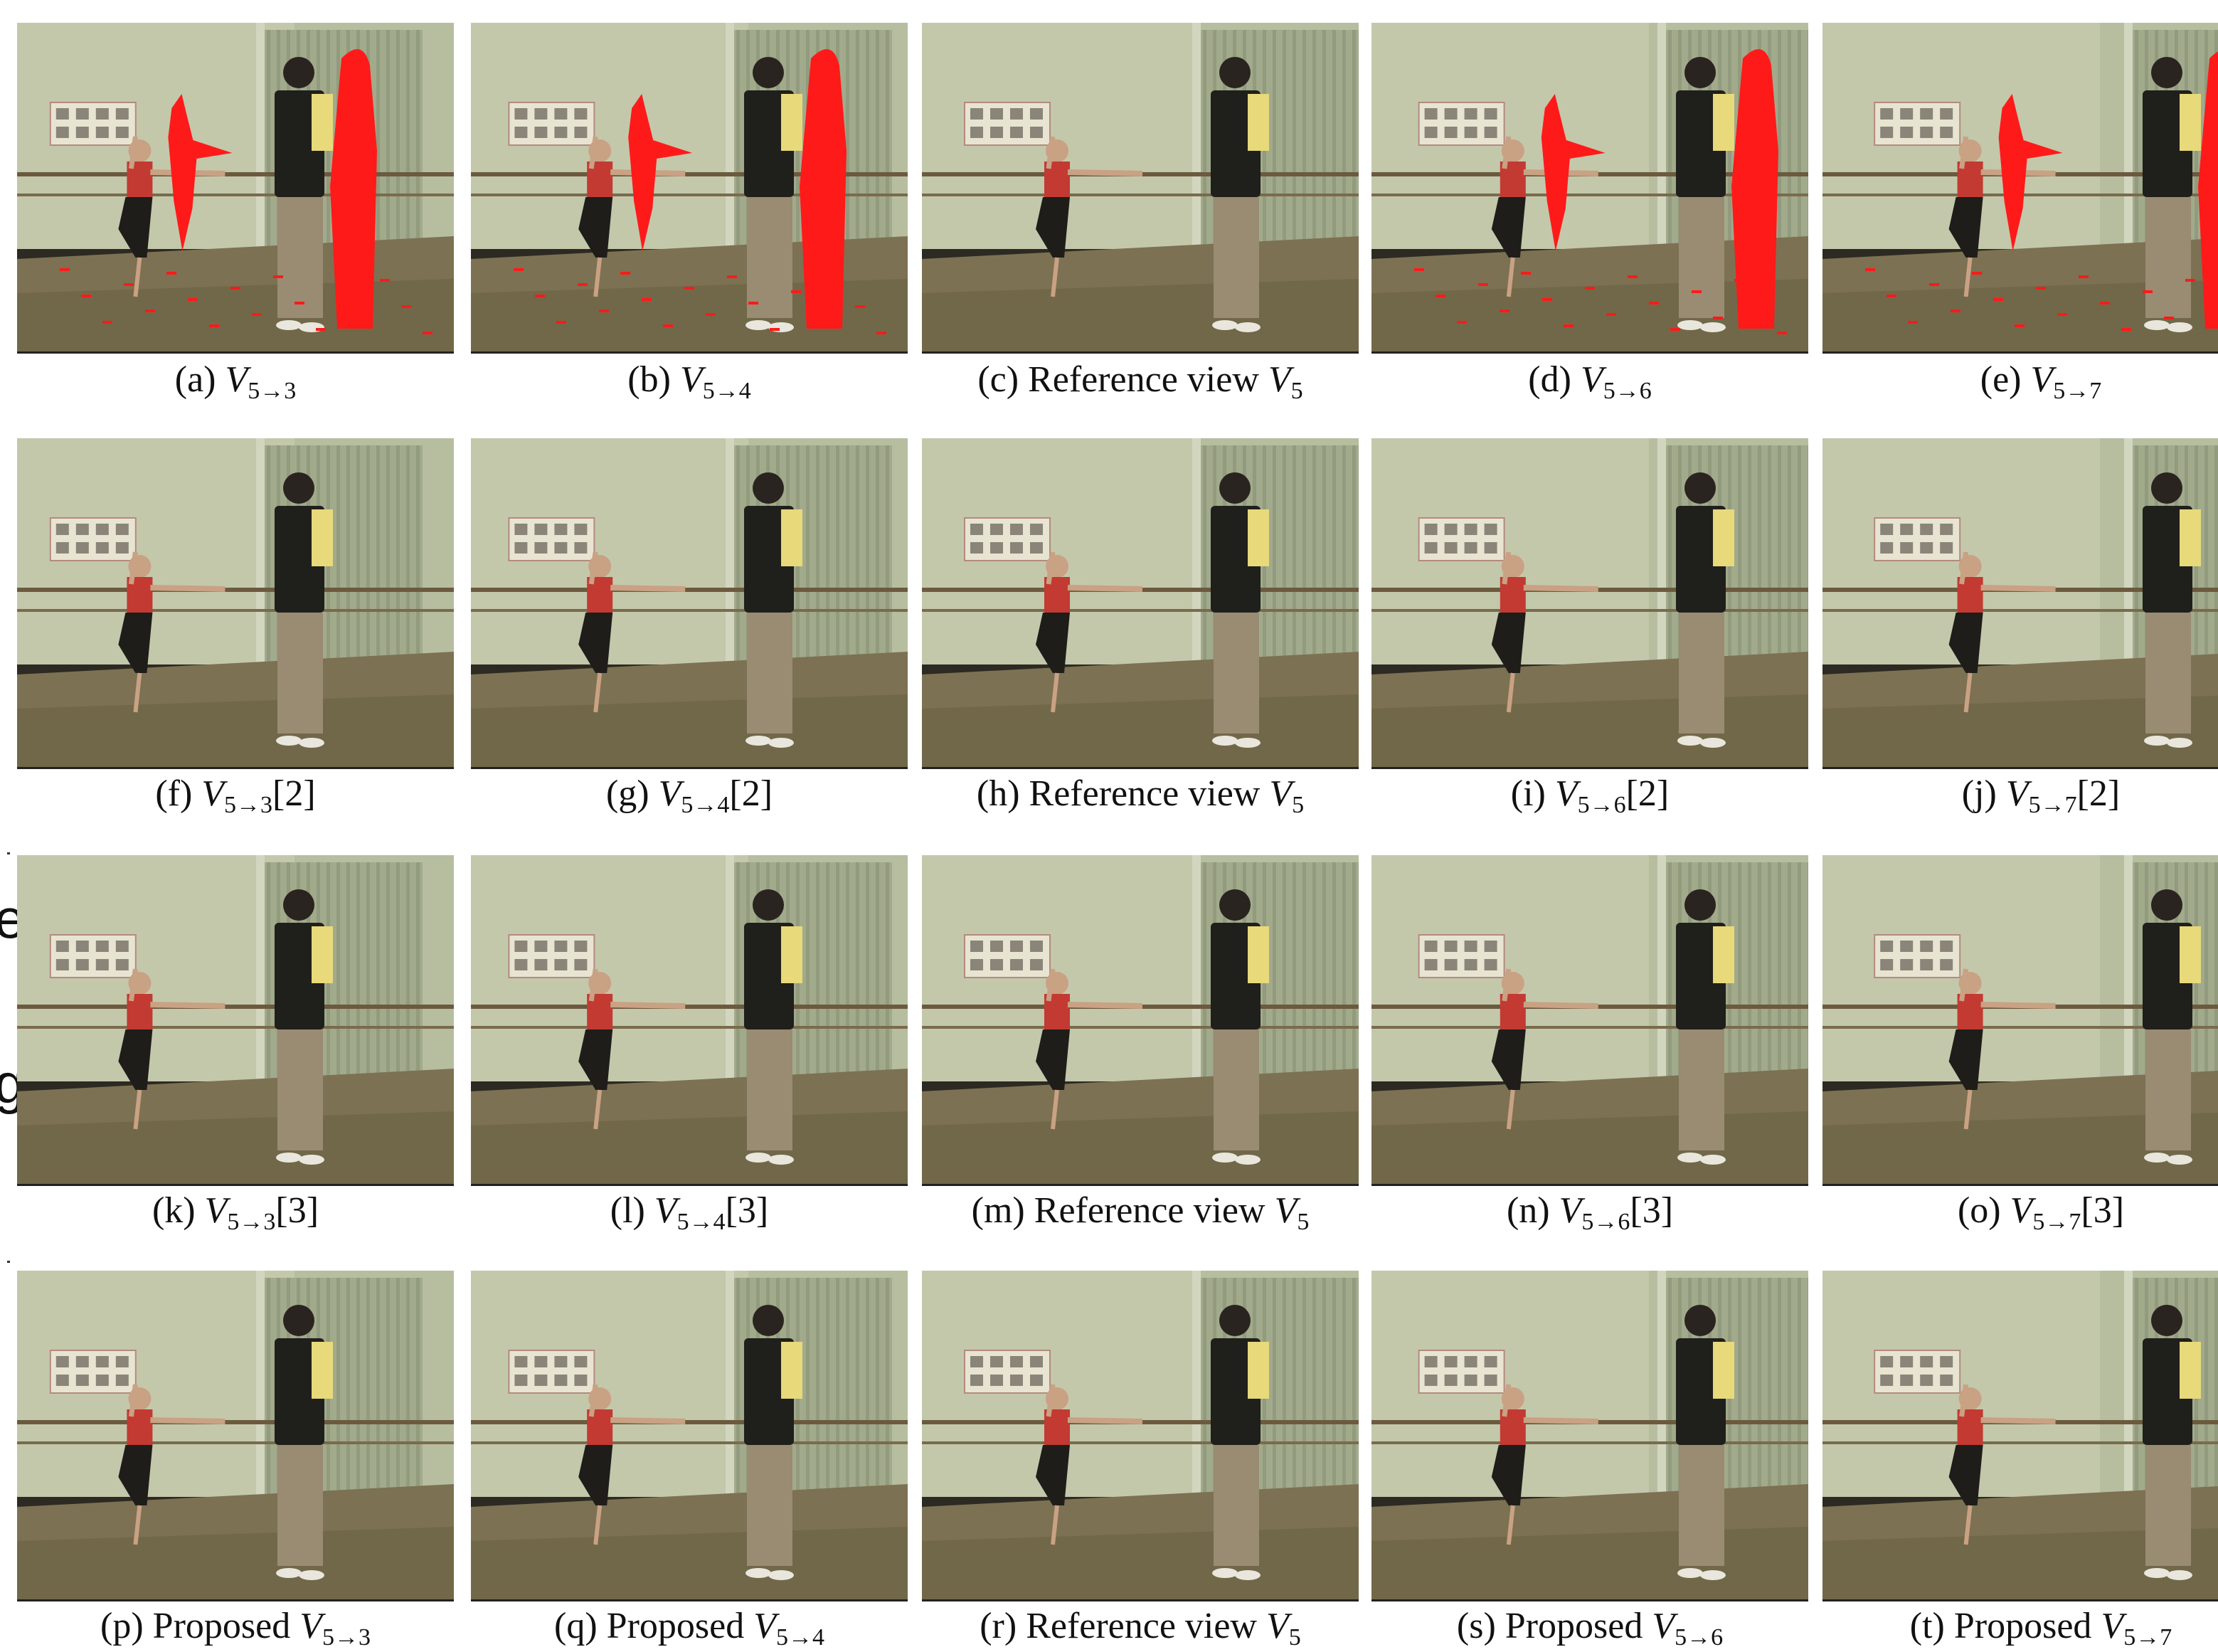 This screenshot has width=2218, height=1652. Describe the element at coordinates (576, 1626) in the screenshot. I see `caption-label: (q)` at that location.